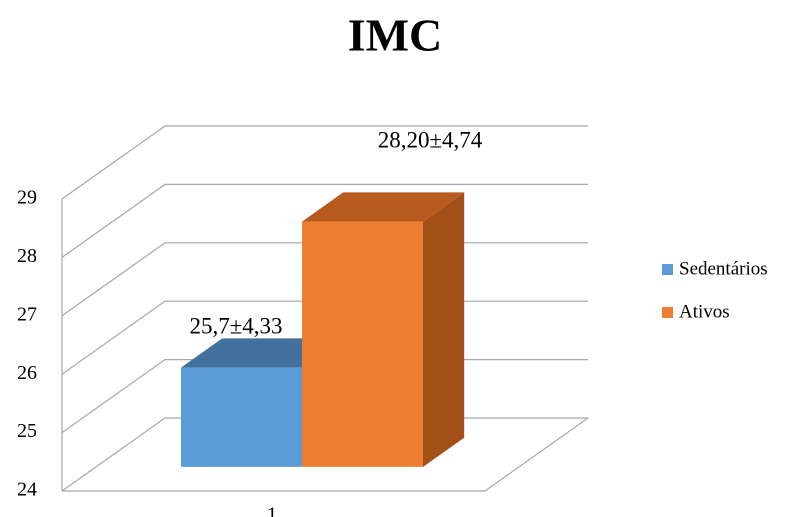 The height and width of the screenshot is (517, 803). What do you see at coordinates (395, 35) in the screenshot?
I see `chart-title: IMC` at bounding box center [395, 35].